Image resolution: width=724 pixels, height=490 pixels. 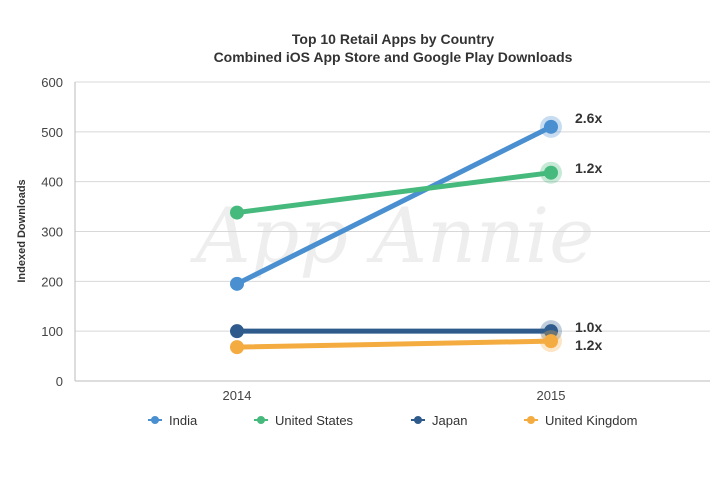 I want to click on y-axis-ticks: 0 100 200 300 400 500 600, so click(x=52, y=232).